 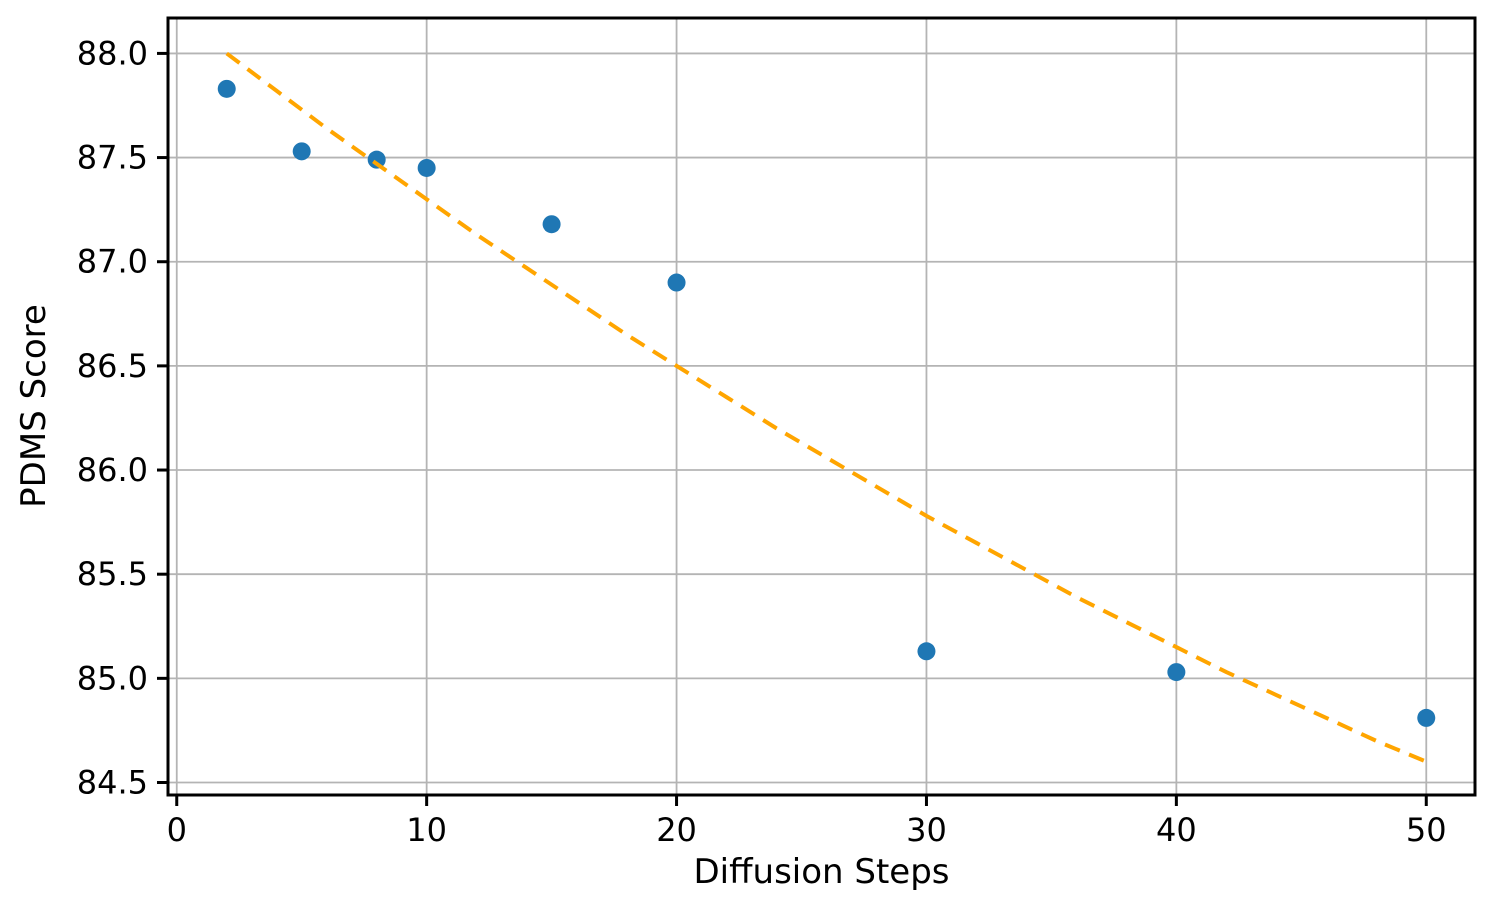 I want to click on x-axis-label: Diffusion Steps, so click(x=821, y=872).